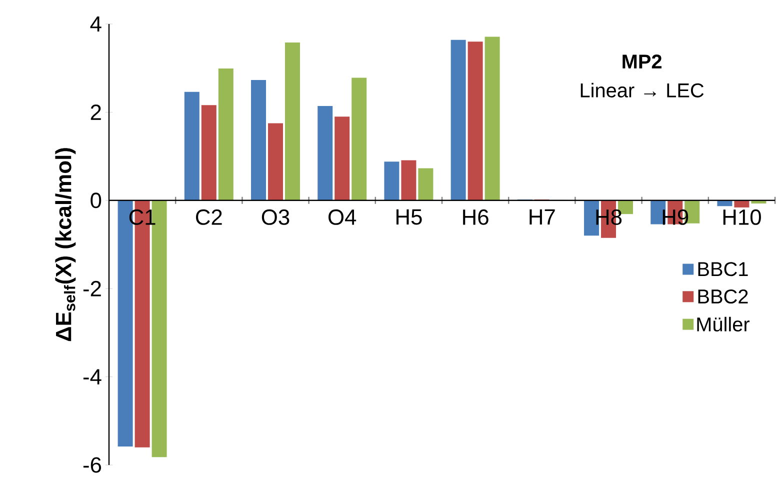  Describe the element at coordinates (723, 269) in the screenshot. I see `legend-label: BBC1` at that location.